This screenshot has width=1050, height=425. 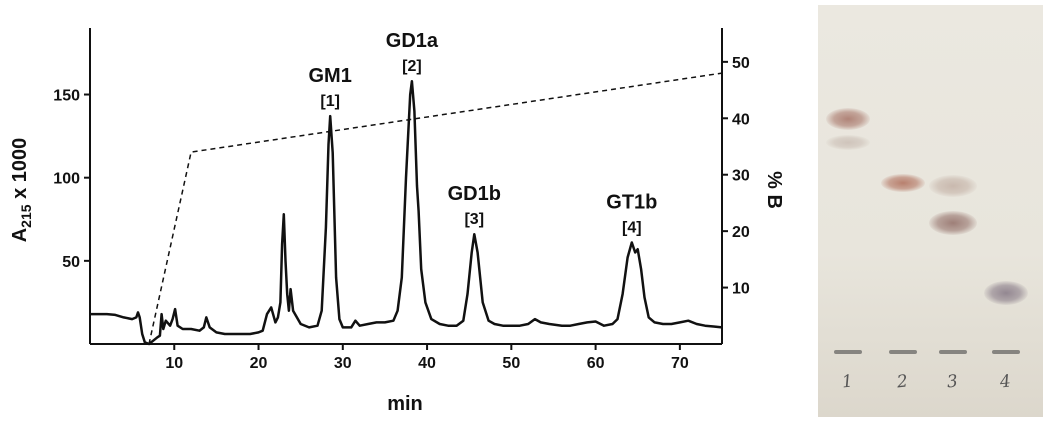 I want to click on y-tick-label: 50, so click(x=71, y=262).